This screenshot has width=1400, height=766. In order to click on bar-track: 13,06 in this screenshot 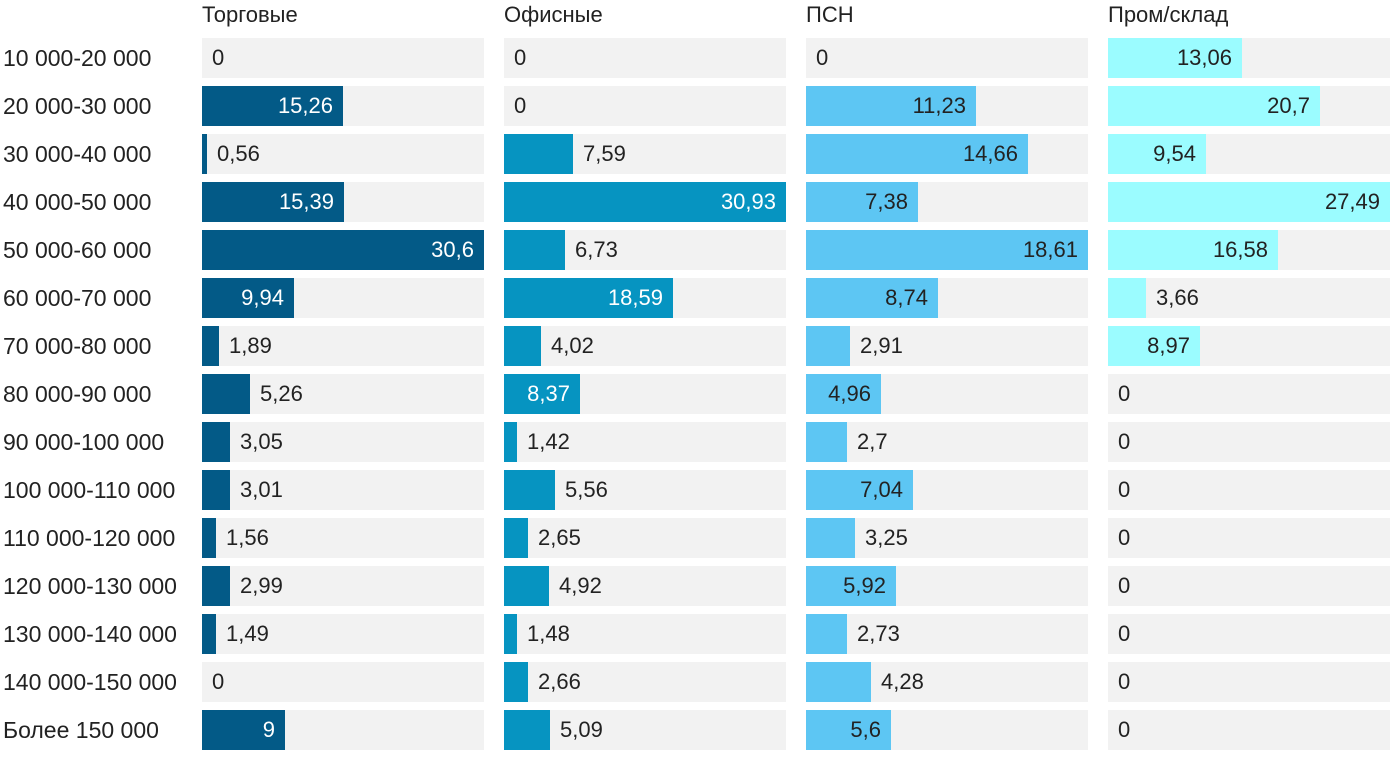, I will do `click(1249, 58)`.